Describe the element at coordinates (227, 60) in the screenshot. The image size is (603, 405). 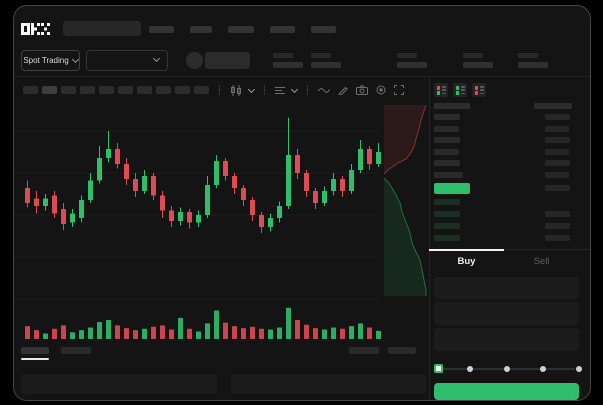
I see `last-price-display` at that location.